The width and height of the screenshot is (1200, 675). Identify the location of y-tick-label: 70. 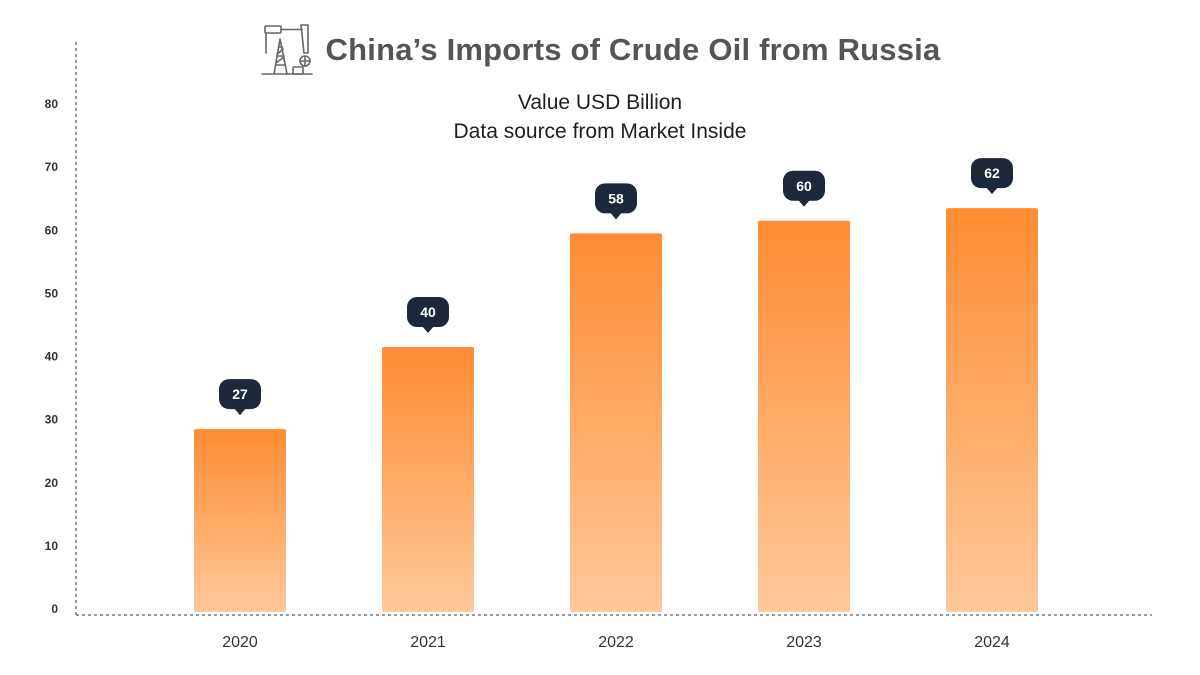
(52, 167).